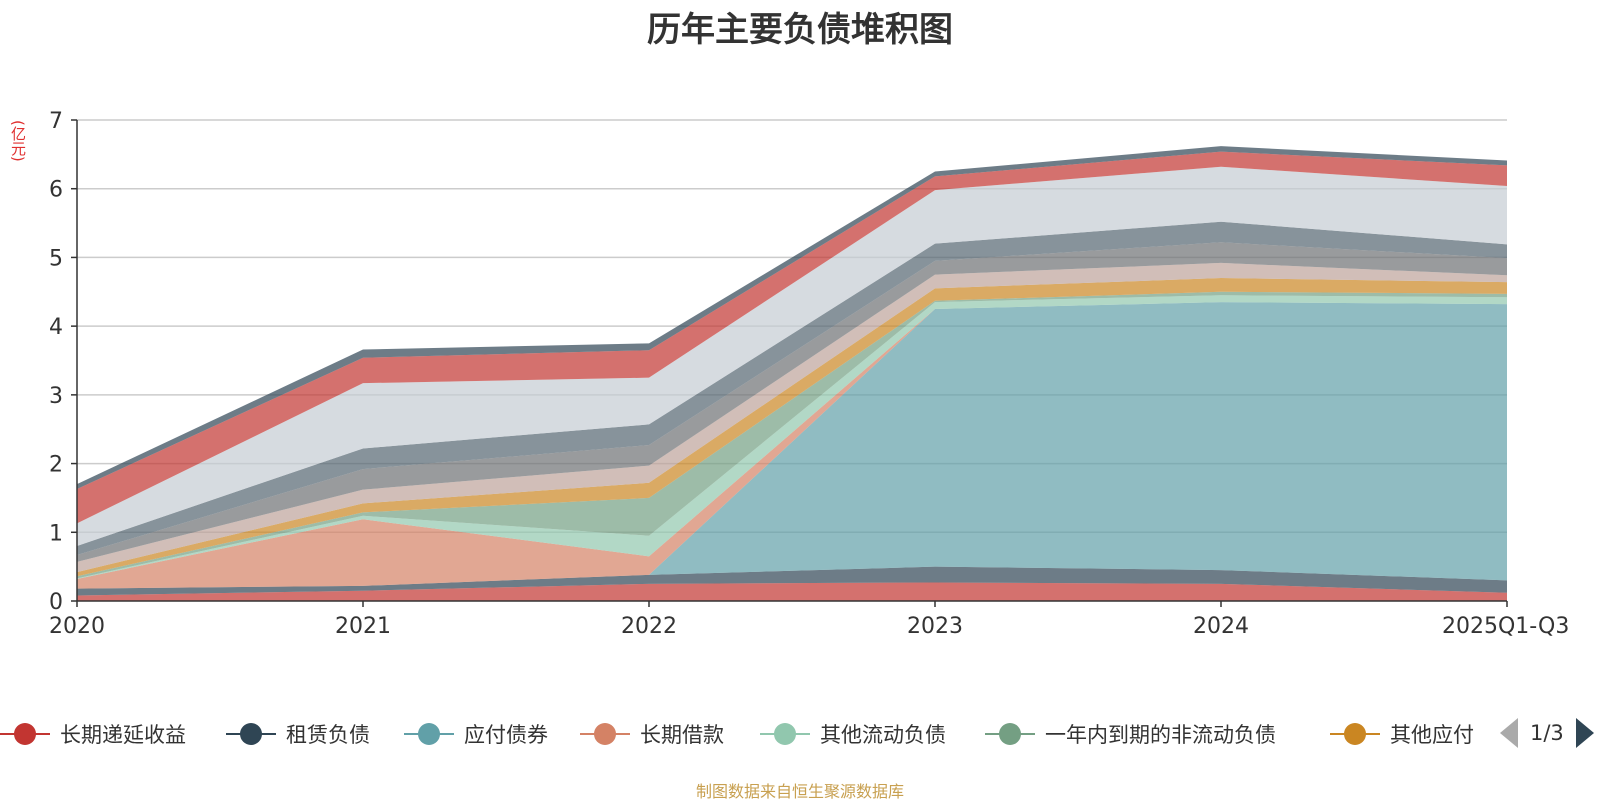 This screenshot has height=802, width=1600. Describe the element at coordinates (1432, 735) in the screenshot. I see `legend-label: 其他应付` at that location.